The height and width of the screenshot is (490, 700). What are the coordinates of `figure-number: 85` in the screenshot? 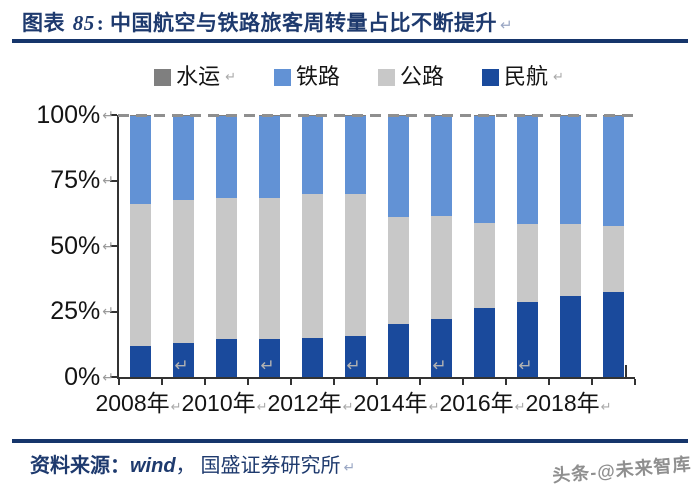 It's located at (83, 23).